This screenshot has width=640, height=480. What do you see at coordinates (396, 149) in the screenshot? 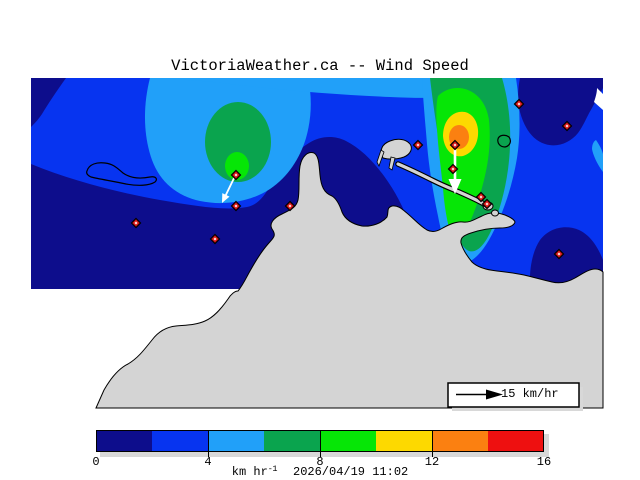
I see `island-esquimalt` at bounding box center [396, 149].